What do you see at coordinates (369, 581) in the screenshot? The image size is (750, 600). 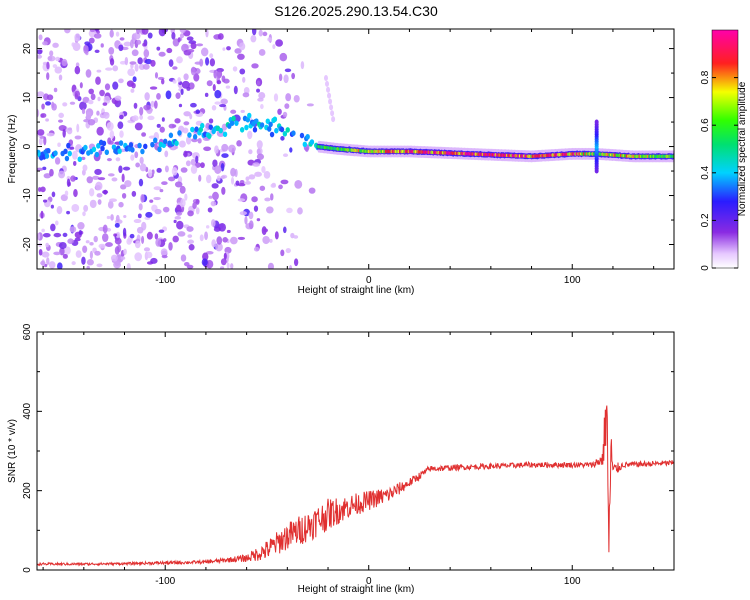 I see `snr-x-tick-label: 0` at bounding box center [369, 581].